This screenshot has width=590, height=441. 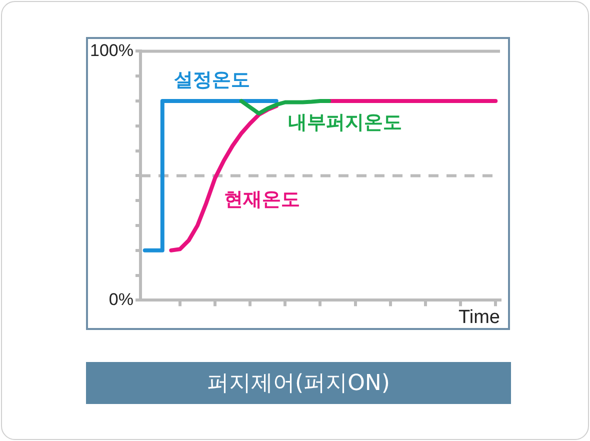 I want to click on series-label: 현재온도, so click(x=262, y=199).